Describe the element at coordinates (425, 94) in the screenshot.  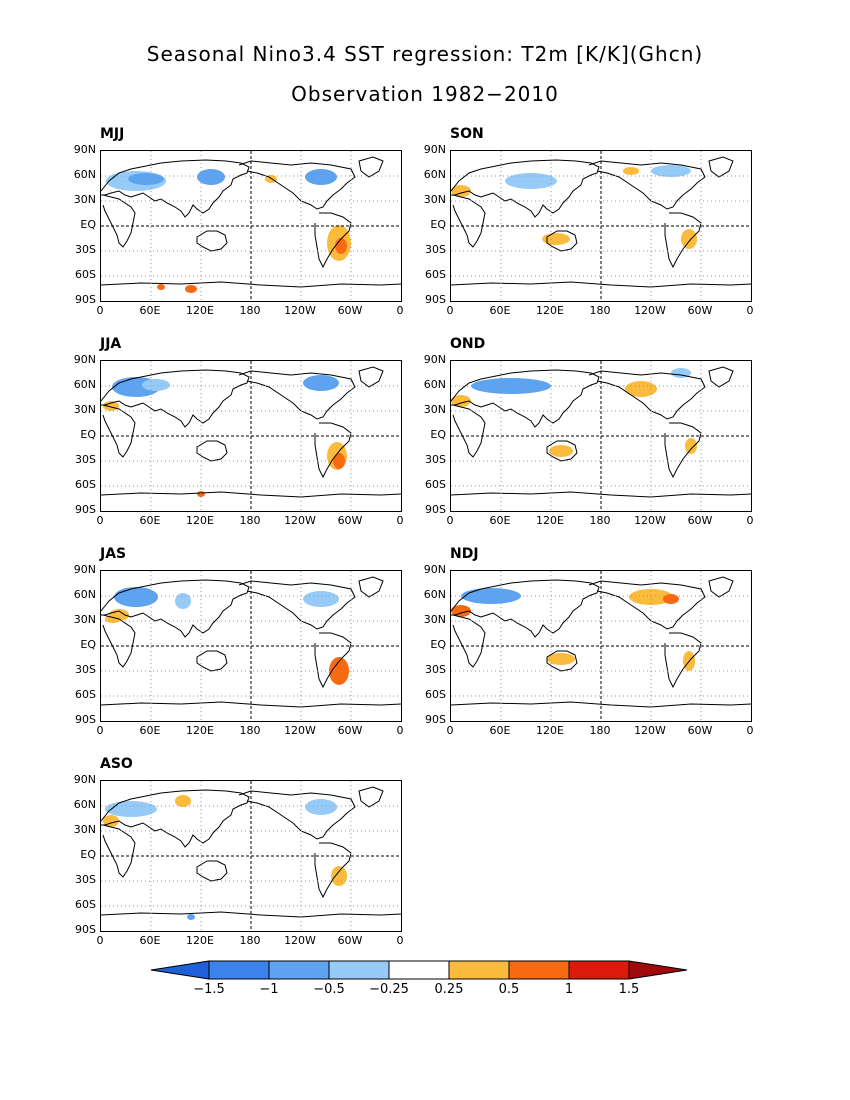
I see `figure-subtitle: Observation 1982−2010` at that location.